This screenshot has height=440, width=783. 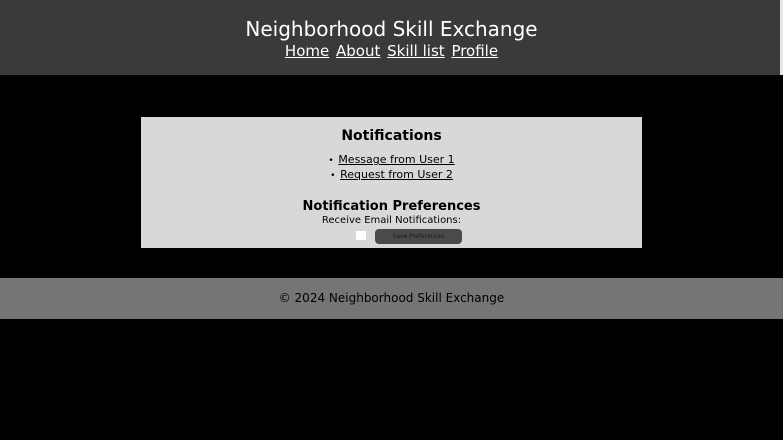 I want to click on notification-link-user-2: Request from User 2, so click(x=396, y=174).